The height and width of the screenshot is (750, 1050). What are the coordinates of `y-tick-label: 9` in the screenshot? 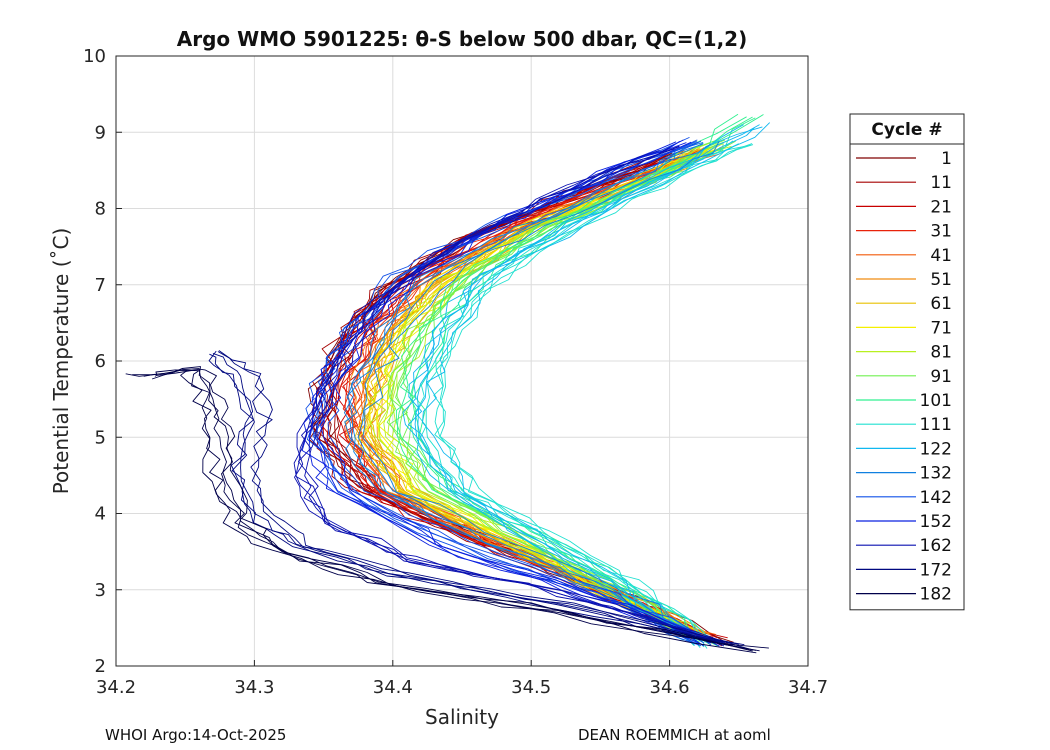 It's located at (100, 132).